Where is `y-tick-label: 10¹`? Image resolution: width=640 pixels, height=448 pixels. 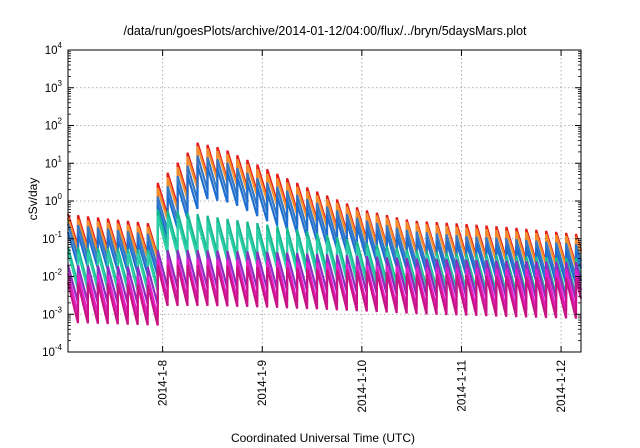 y-tick-label: 10¹ is located at coordinates (54, 162).